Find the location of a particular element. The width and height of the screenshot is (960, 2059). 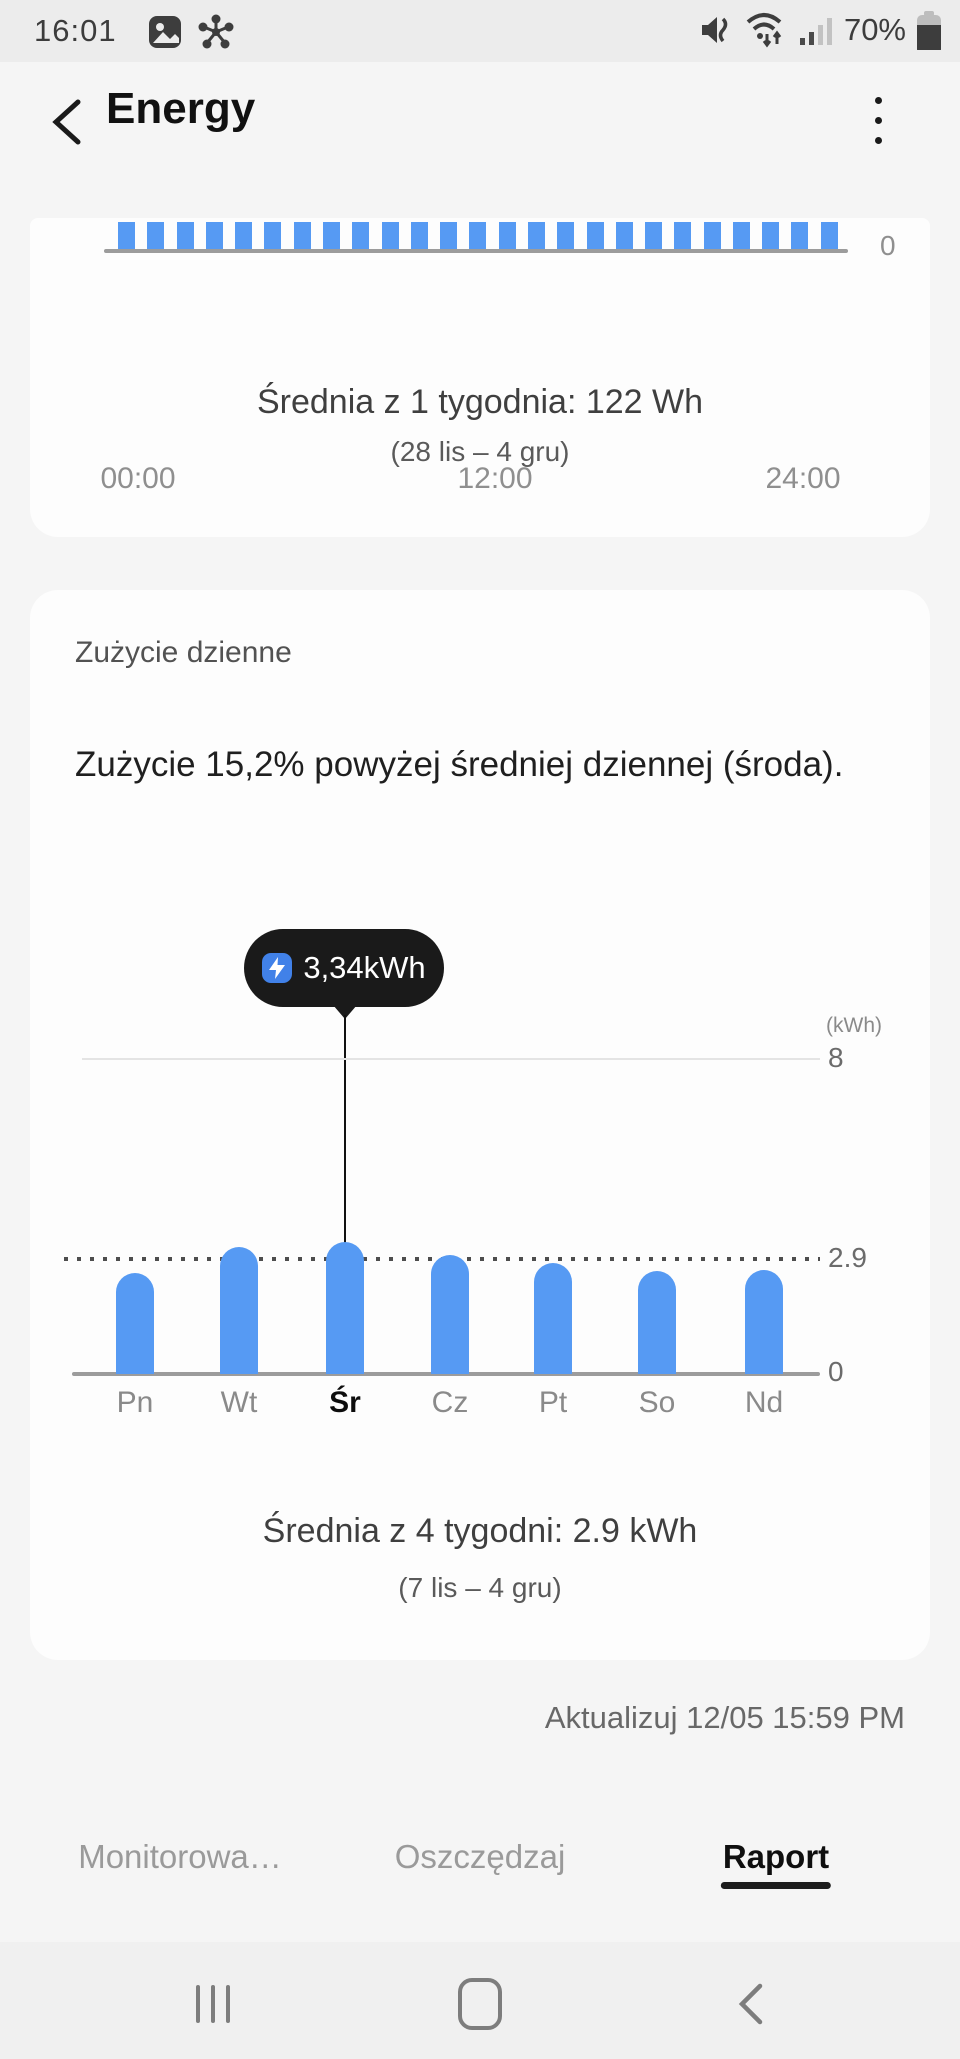

nav-back-button is located at coordinates (750, 2004).